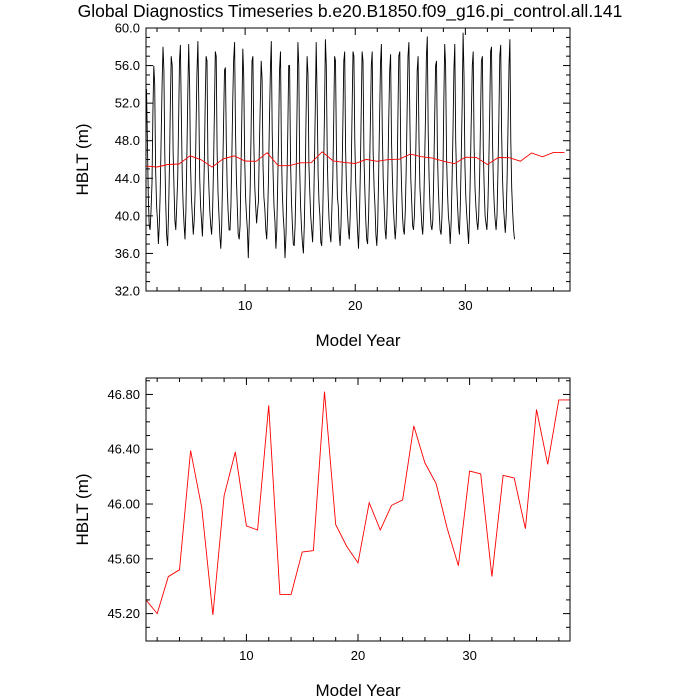 The image size is (700, 700). Describe the element at coordinates (123, 613) in the screenshot. I see `y-tick-label: 45.20` at that location.